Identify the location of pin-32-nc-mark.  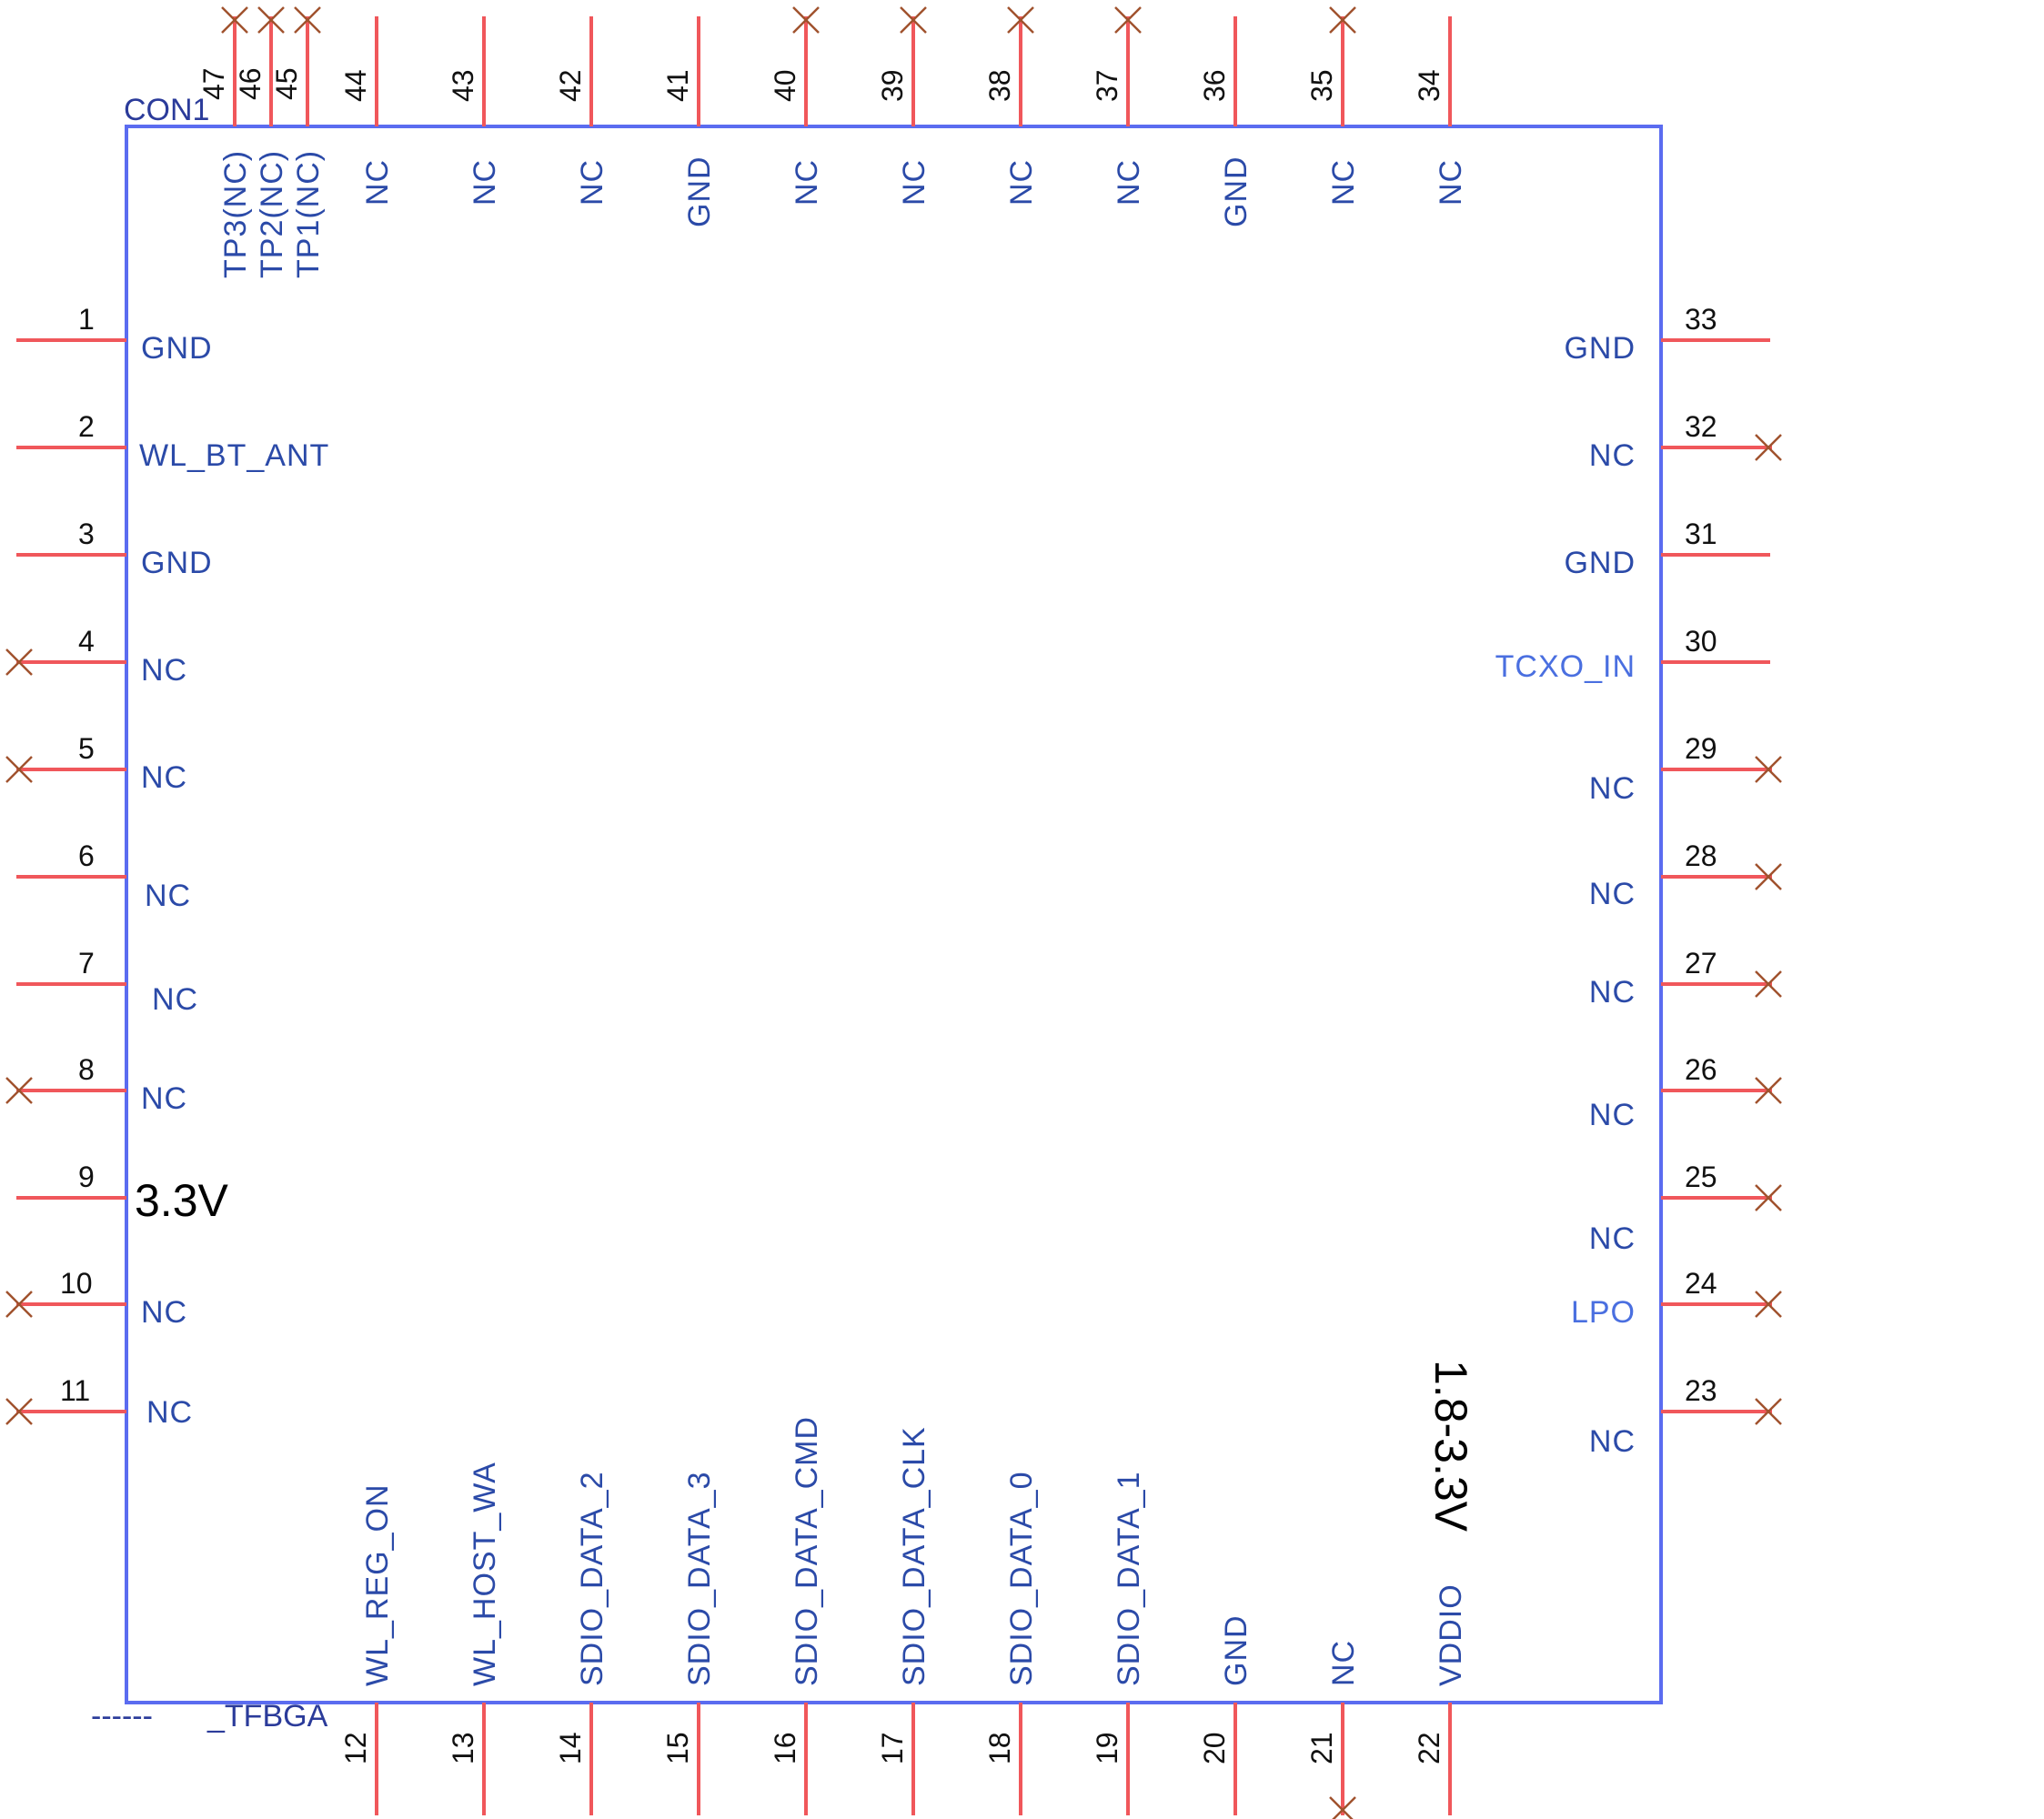
(1768, 447).